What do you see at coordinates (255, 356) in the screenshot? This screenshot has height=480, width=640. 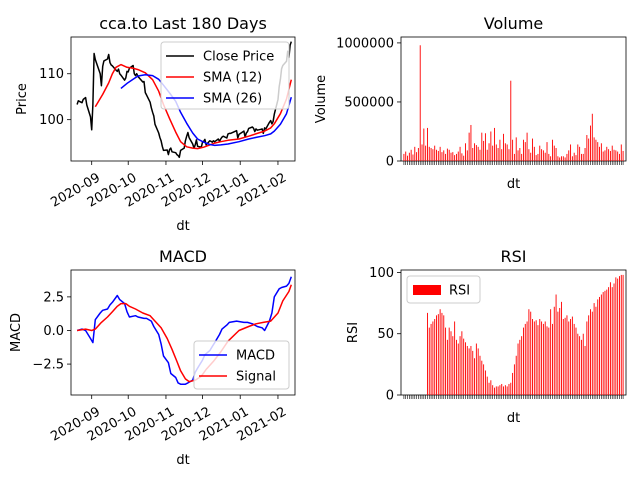 I see `legend-label: MACD` at bounding box center [255, 356].